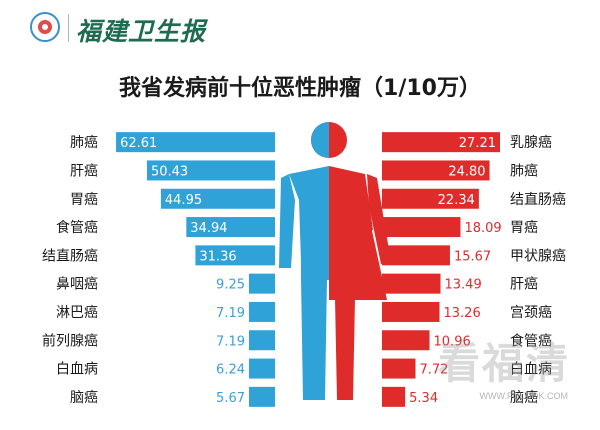 The image size is (600, 430). I want to click on masthead-divider, so click(68, 28).